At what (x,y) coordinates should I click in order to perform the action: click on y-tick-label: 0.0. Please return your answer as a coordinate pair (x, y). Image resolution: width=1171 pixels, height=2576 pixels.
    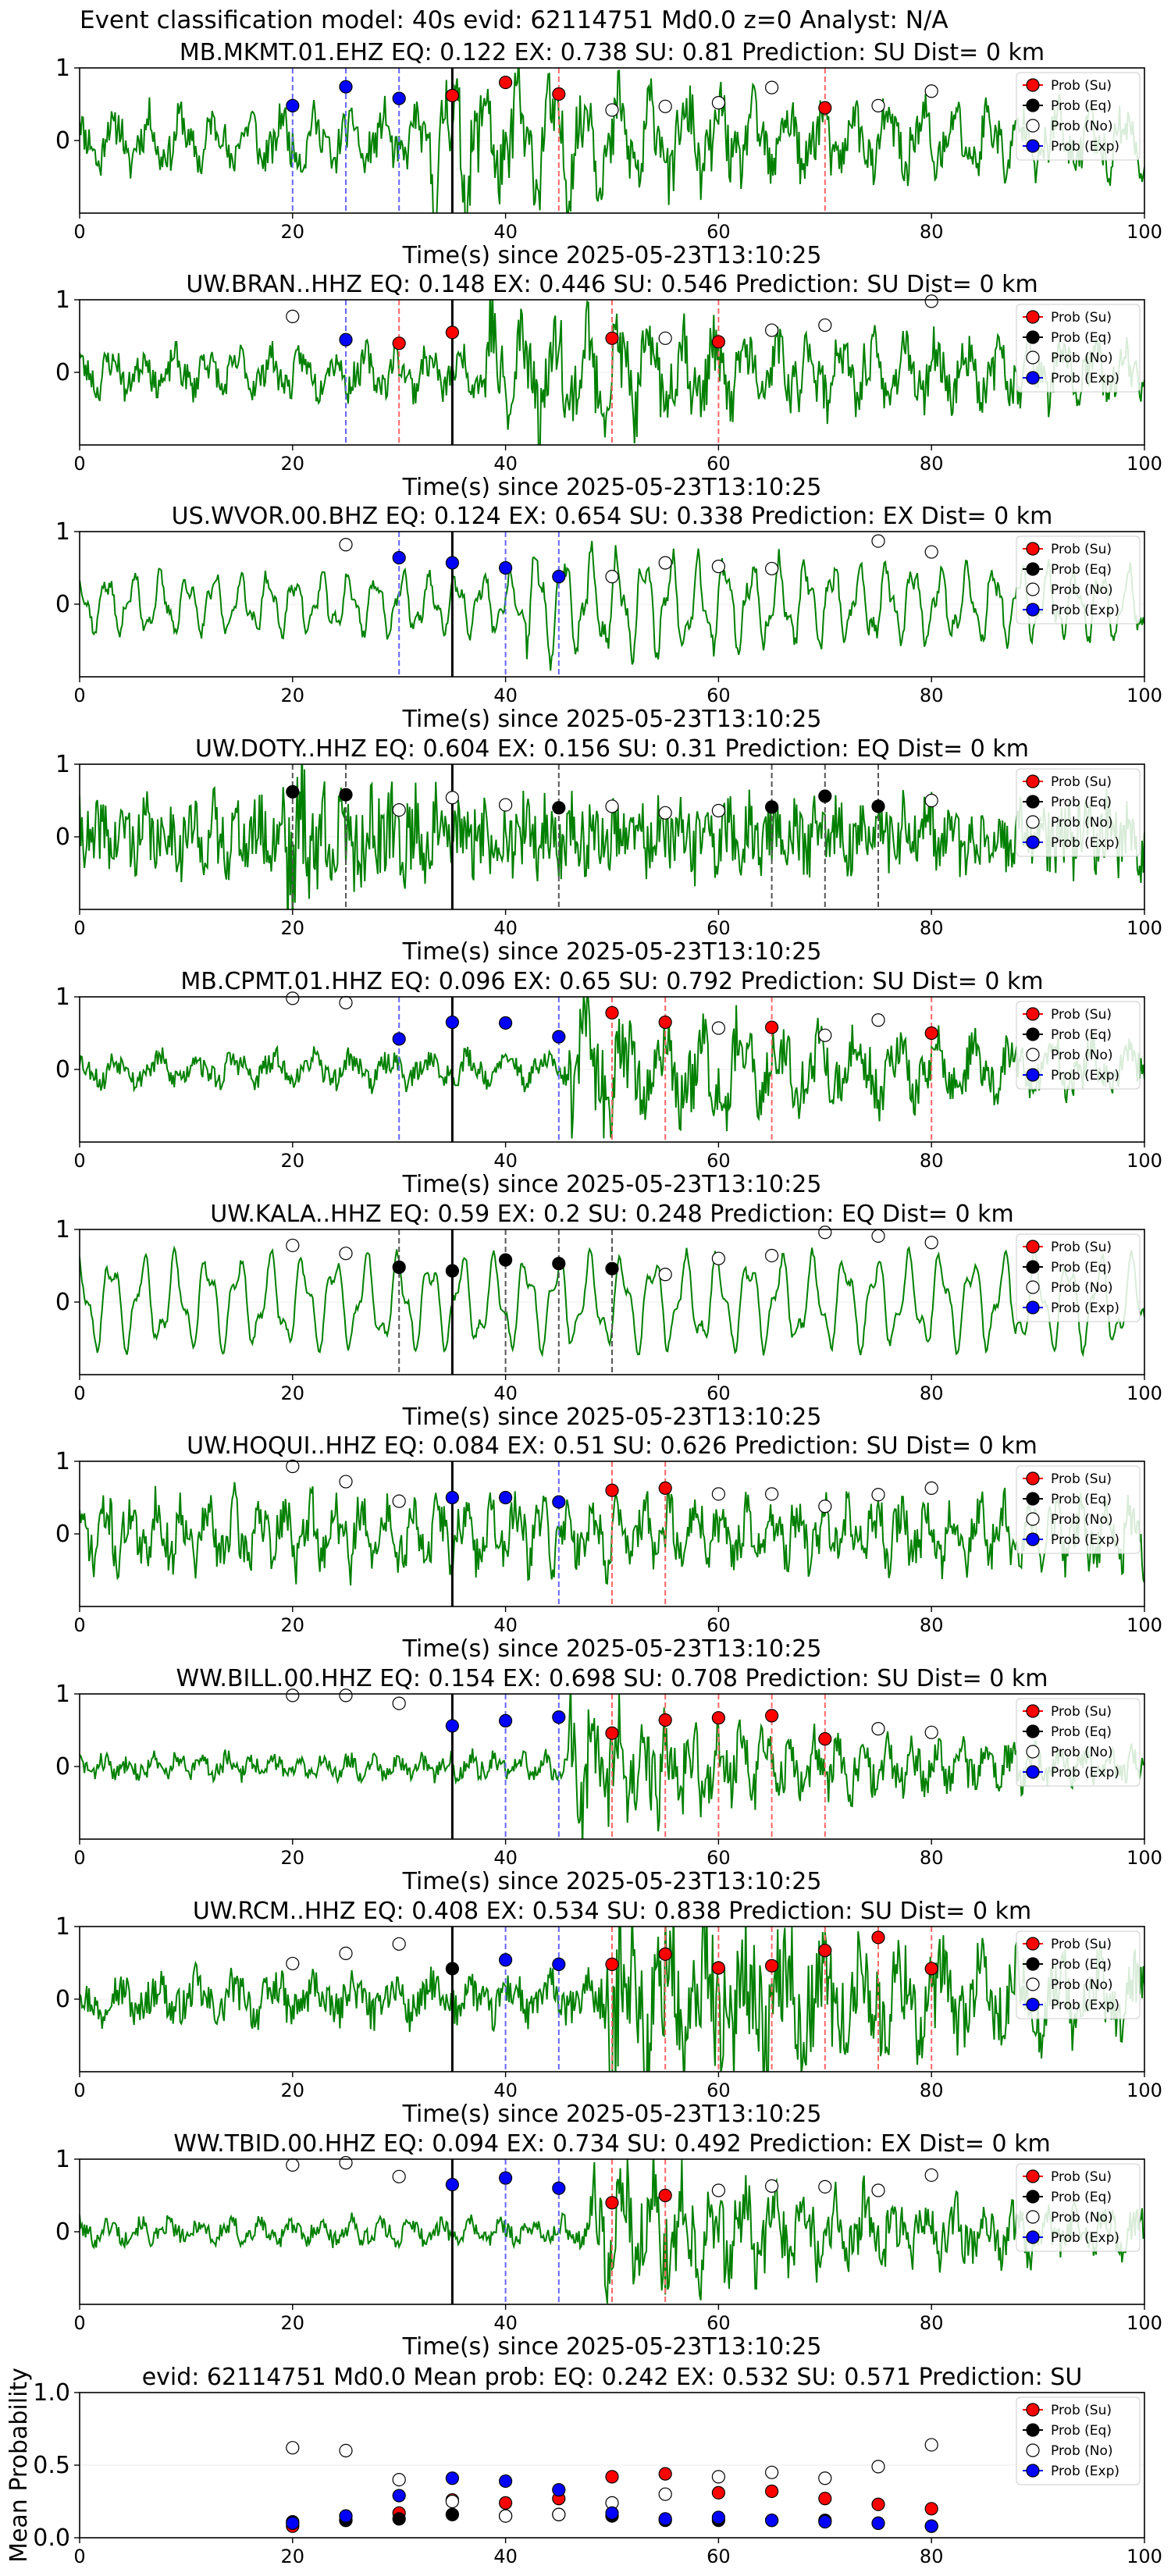
    Looking at the image, I should click on (51, 2538).